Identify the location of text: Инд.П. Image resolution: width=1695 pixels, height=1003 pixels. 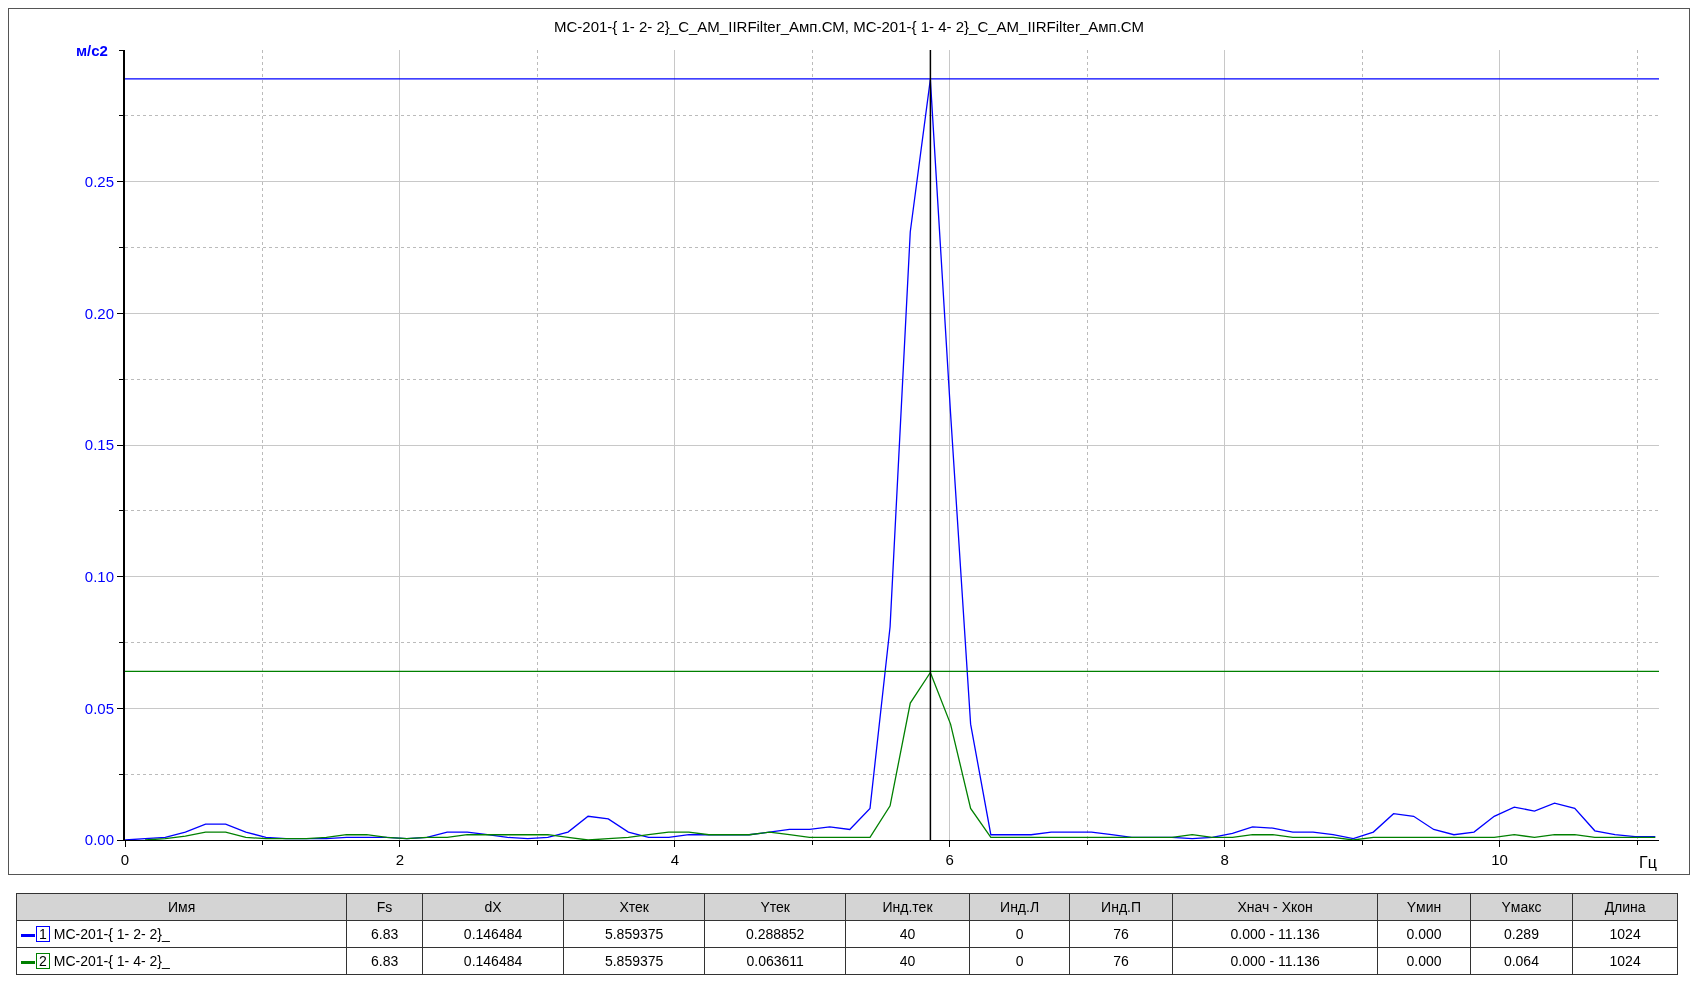
(1121, 907).